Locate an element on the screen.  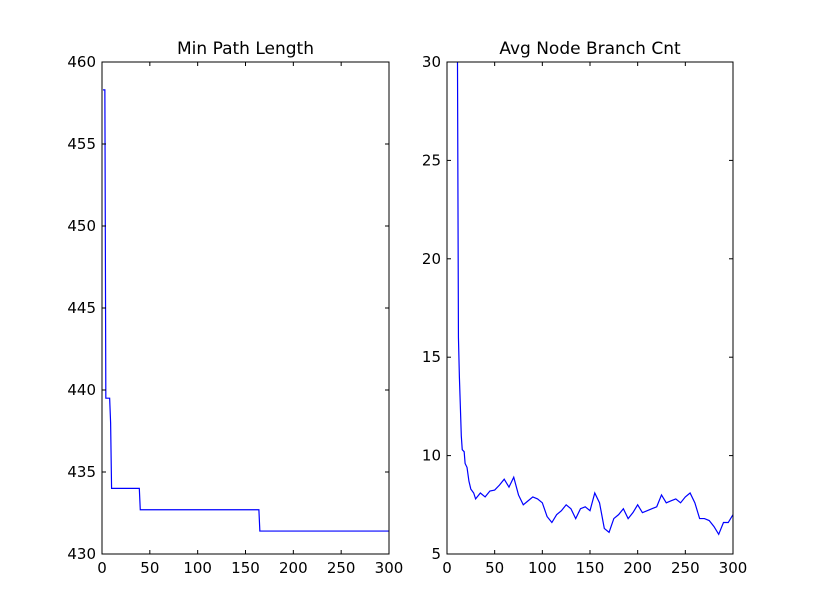
y-tick-label: 455 is located at coordinates (81, 144).